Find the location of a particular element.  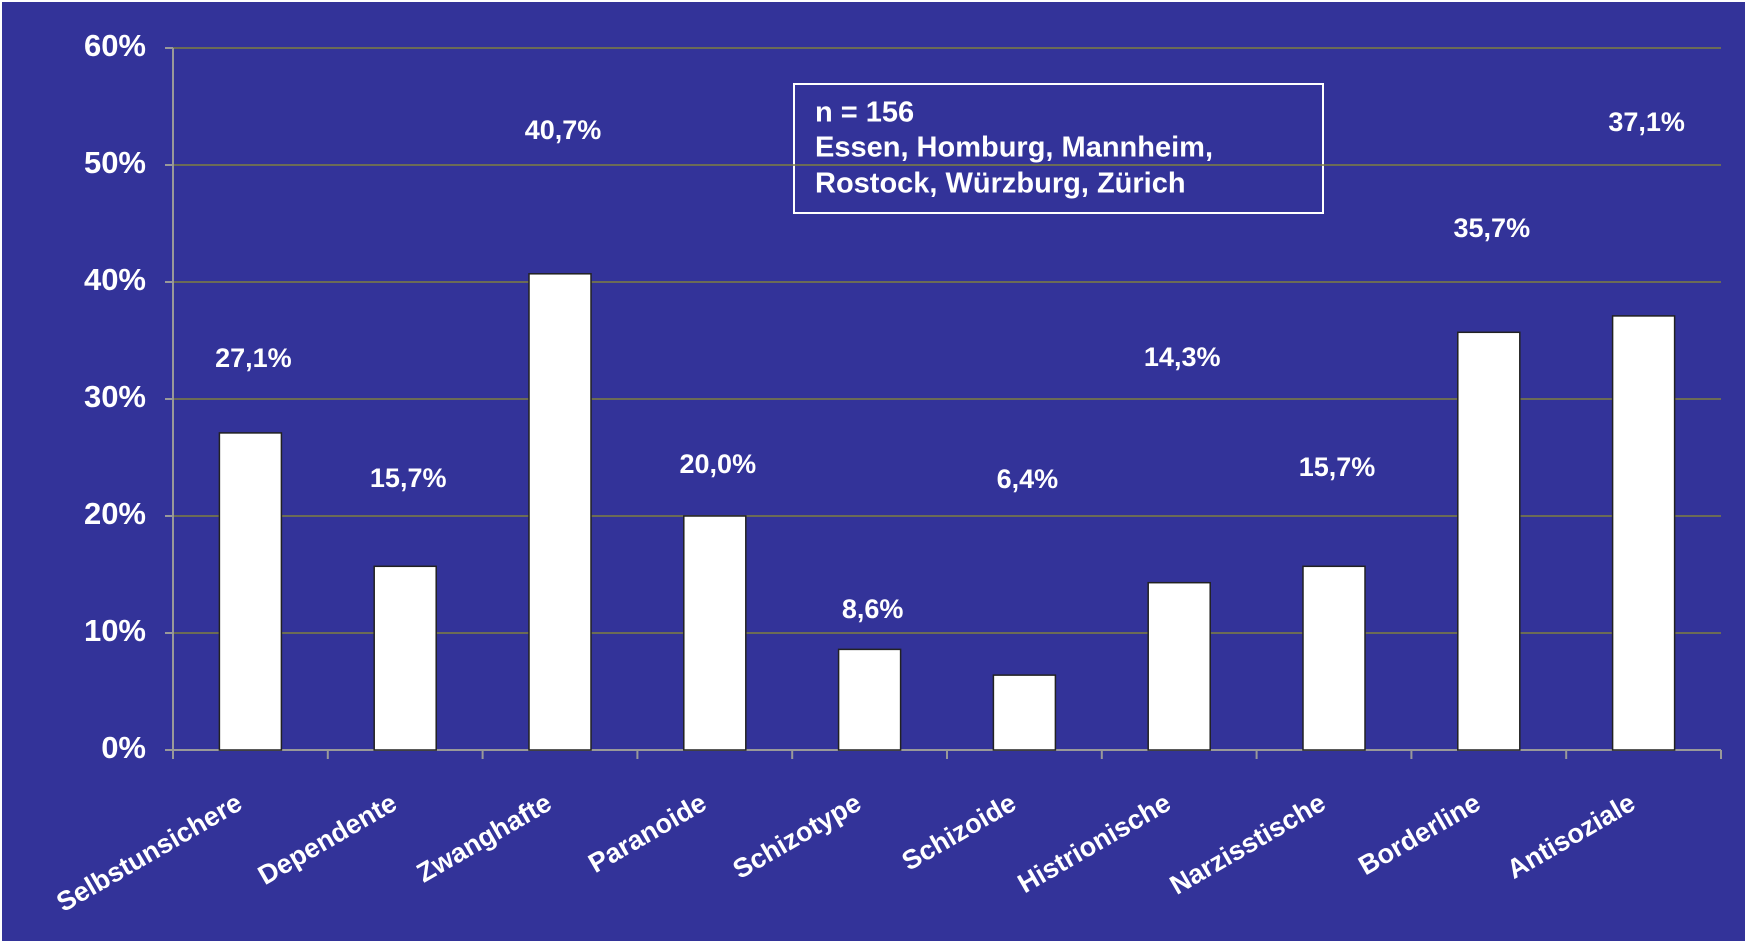

value-label: 6,4% is located at coordinates (1028, 479).